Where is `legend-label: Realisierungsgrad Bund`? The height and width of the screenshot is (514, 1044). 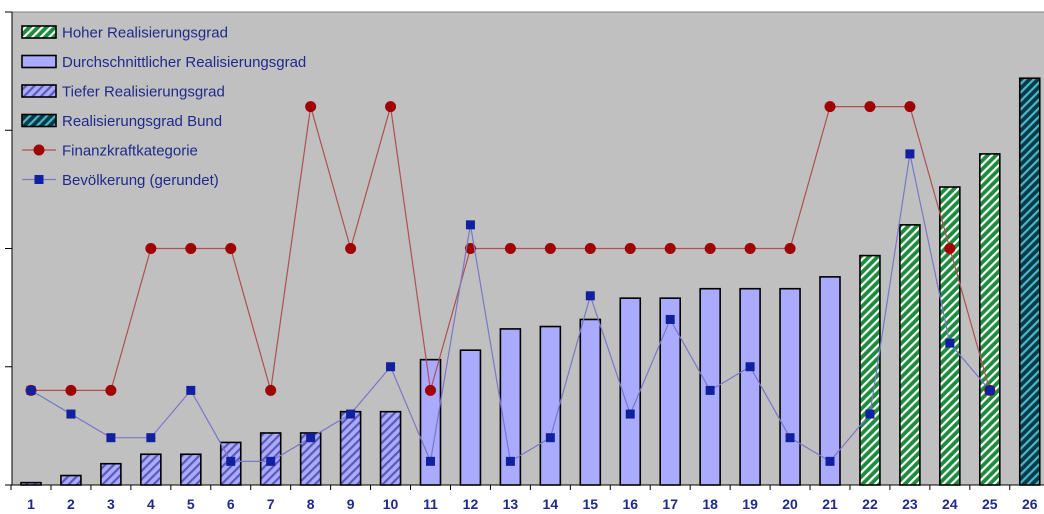 legend-label: Realisierungsgrad Bund is located at coordinates (142, 121).